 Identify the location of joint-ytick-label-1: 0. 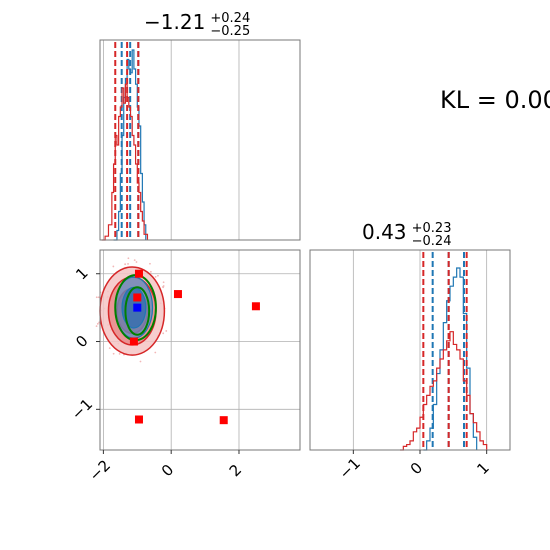
(81, 341).